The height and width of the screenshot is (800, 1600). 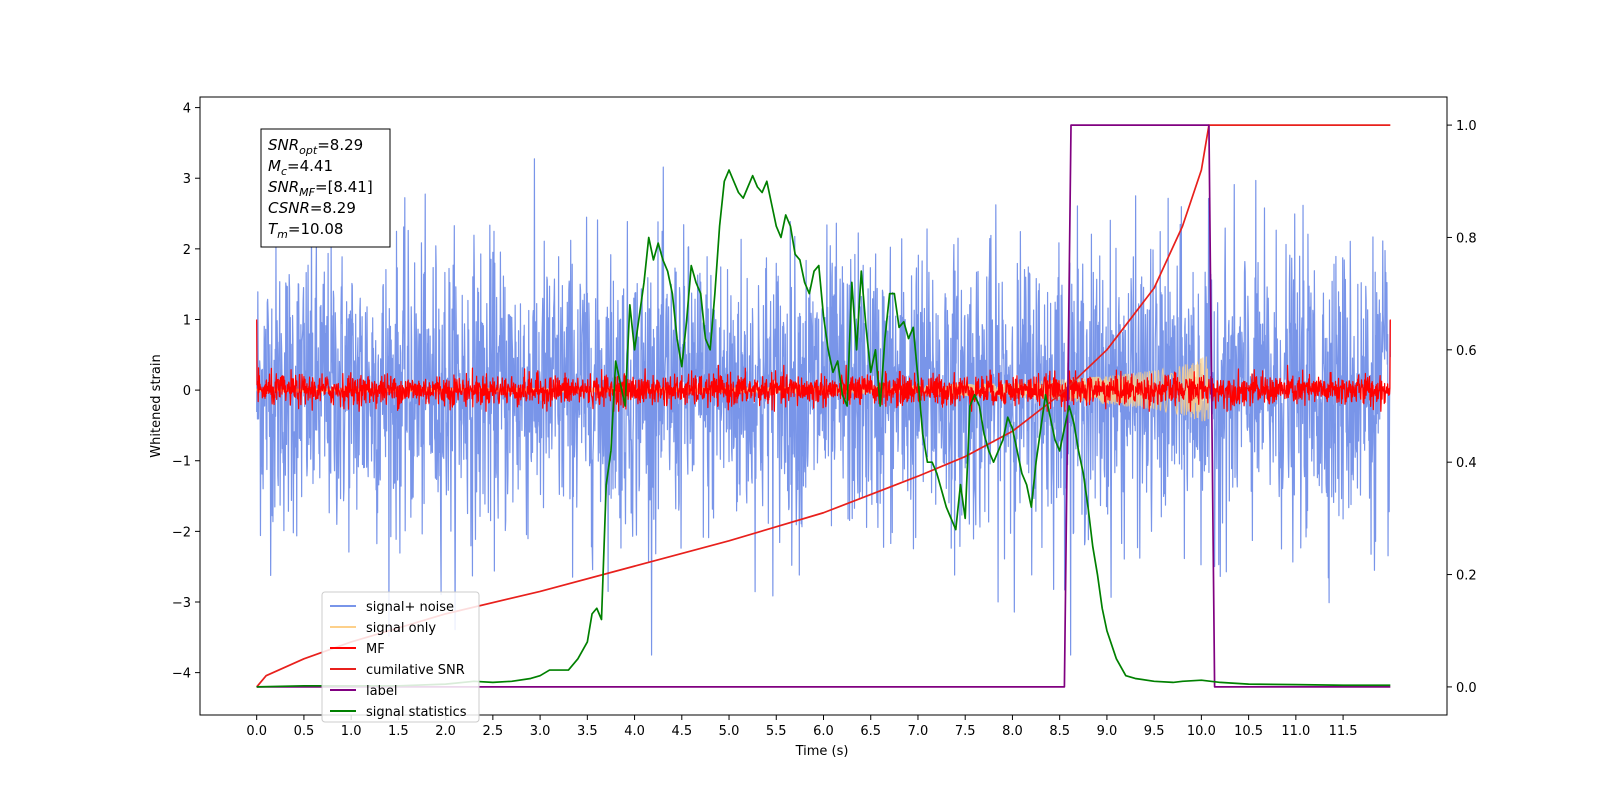 I want to click on x-tick-label: 8.5, so click(x=1059, y=731).